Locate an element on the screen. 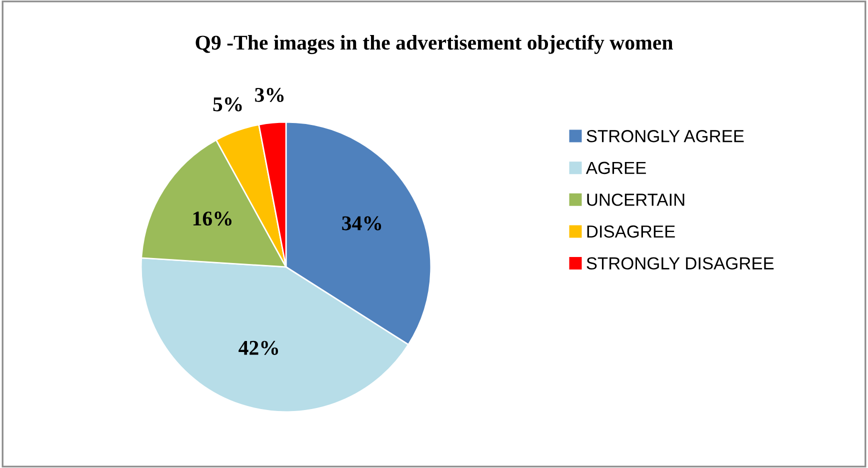 The image size is (868, 468). data-label: 5% is located at coordinates (227, 104).